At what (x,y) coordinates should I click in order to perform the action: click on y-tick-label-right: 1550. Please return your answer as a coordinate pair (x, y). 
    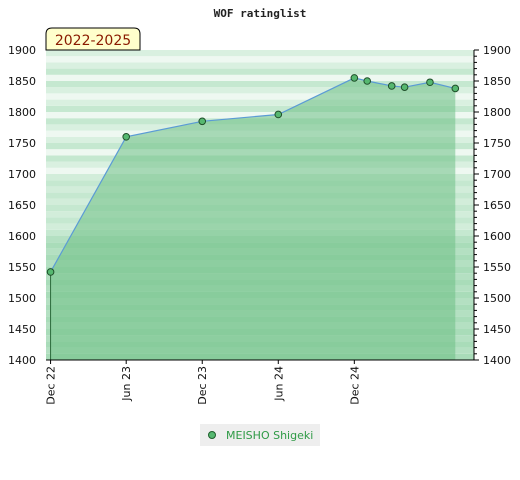
    Looking at the image, I should click on (497, 267).